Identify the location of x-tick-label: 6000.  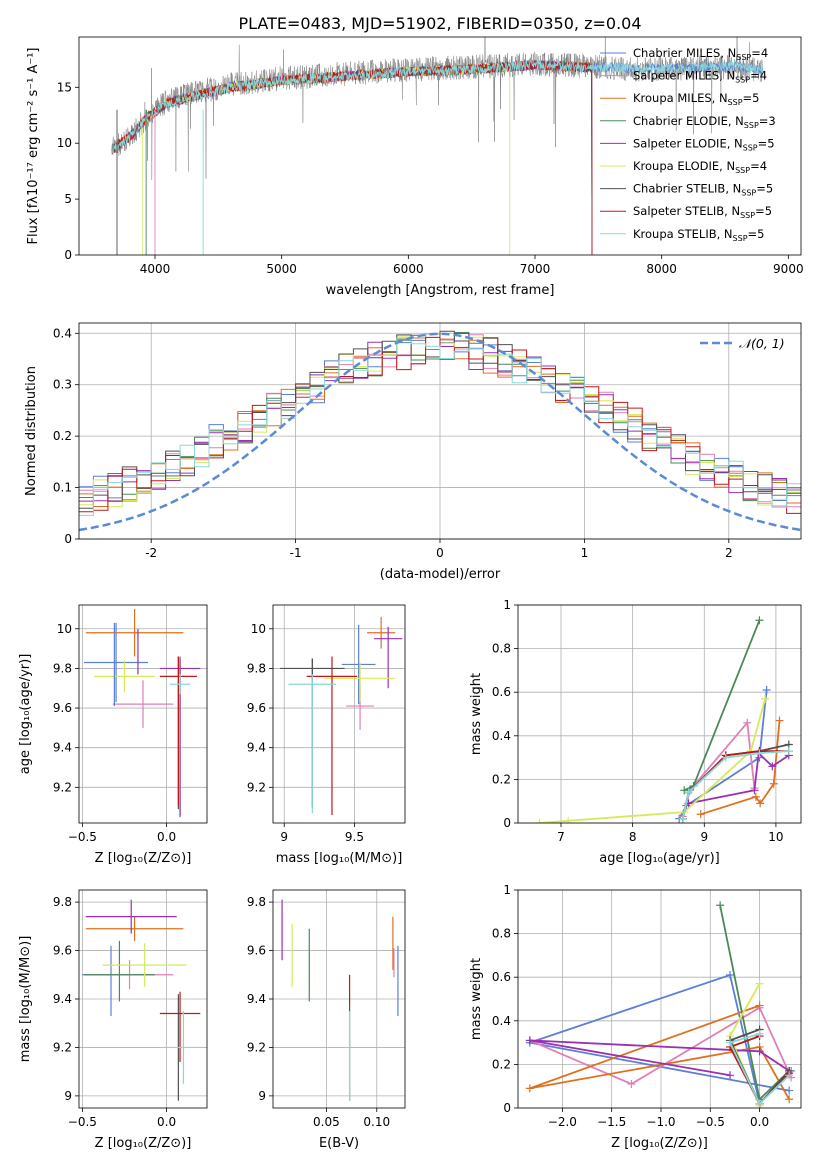
(408, 269).